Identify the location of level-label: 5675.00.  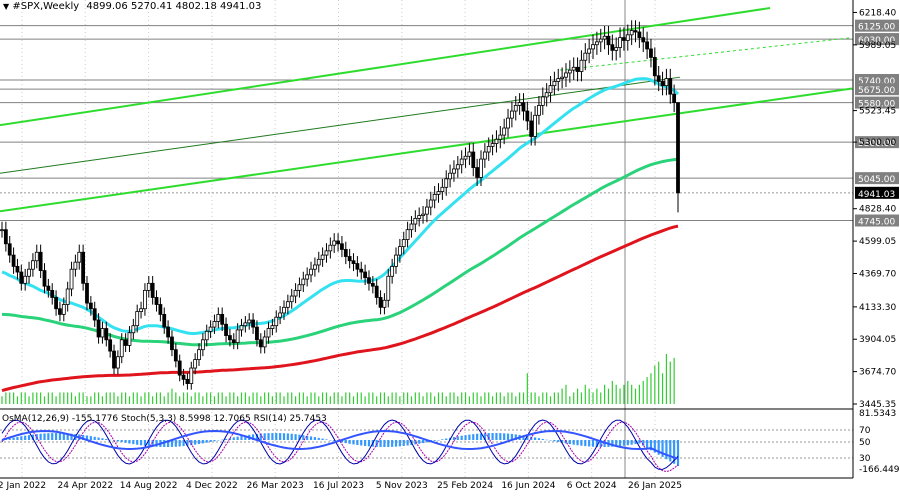
(876, 91).